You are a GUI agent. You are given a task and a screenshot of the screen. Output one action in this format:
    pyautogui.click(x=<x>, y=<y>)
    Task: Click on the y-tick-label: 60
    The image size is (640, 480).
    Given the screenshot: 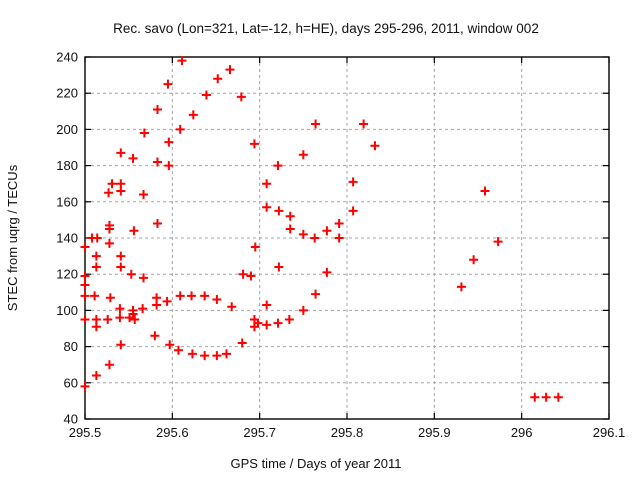 What is the action you would take?
    pyautogui.click(x=71, y=382)
    